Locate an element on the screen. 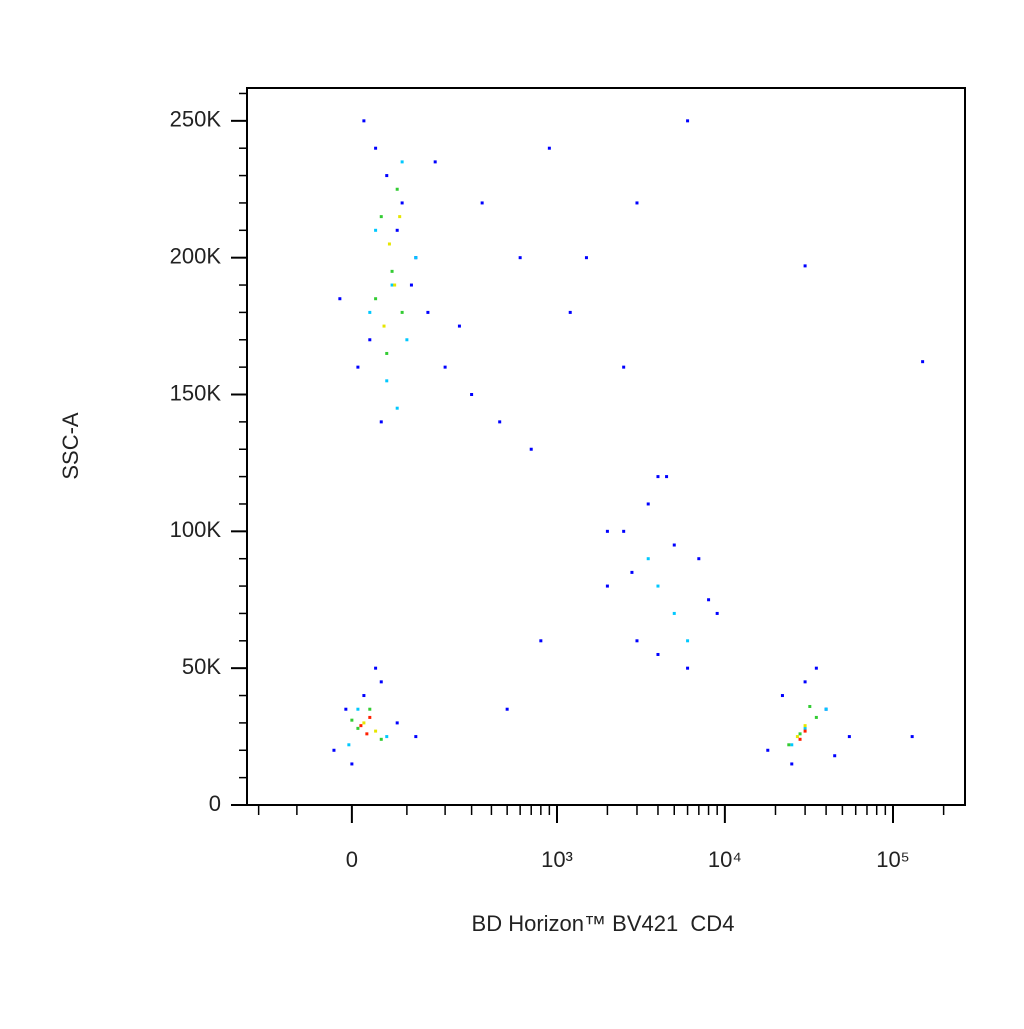 Image resolution: width=1024 pixels, height=1029 pixels. y-tick-label: 200K is located at coordinates (196, 255).